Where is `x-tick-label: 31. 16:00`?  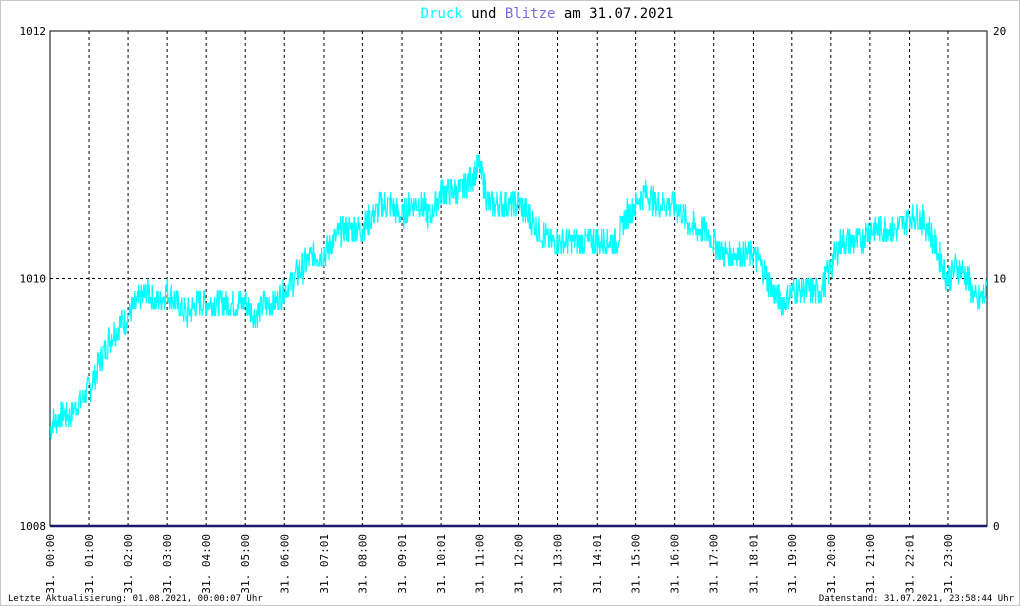 x-tick-label: 31. 16:00 is located at coordinates (675, 564).